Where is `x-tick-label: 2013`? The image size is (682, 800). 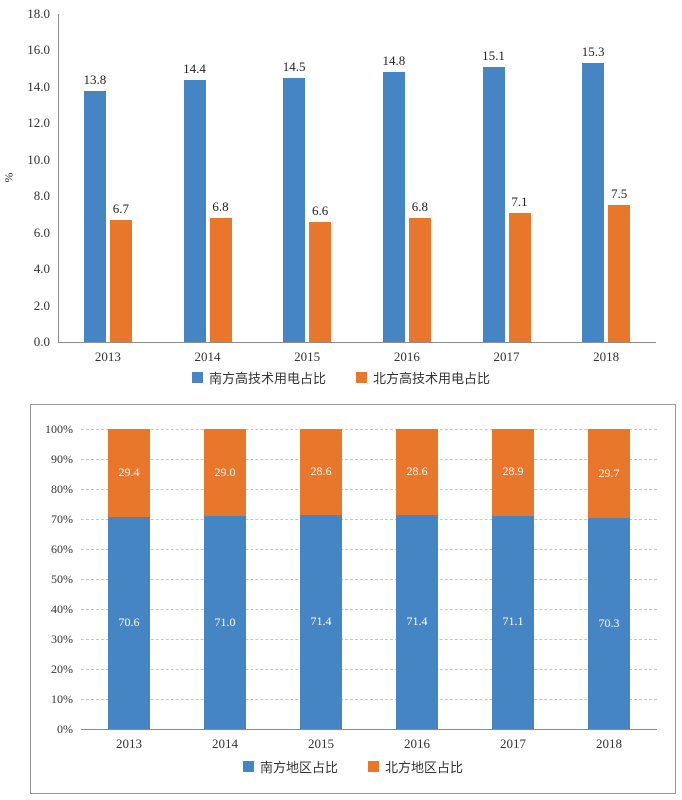 x-tick-label: 2013 is located at coordinates (129, 743).